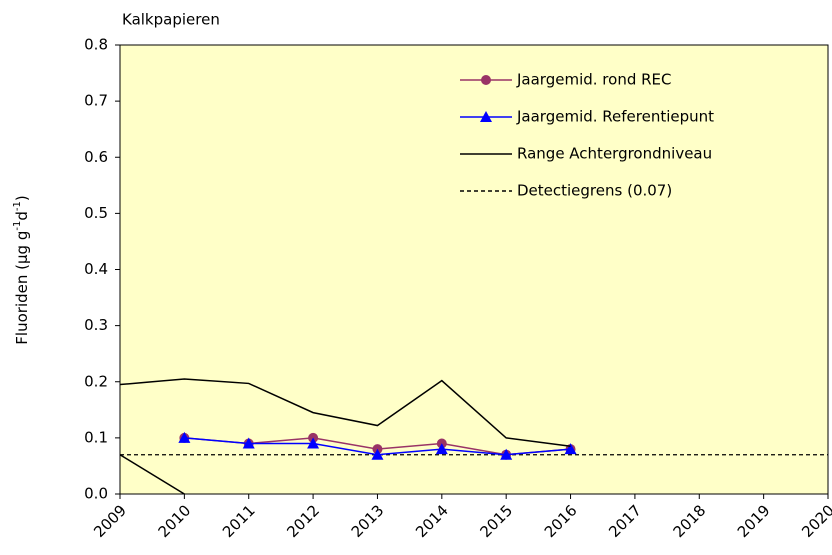  What do you see at coordinates (96, 494) in the screenshot?
I see `y-tick-label: 0.0` at bounding box center [96, 494].